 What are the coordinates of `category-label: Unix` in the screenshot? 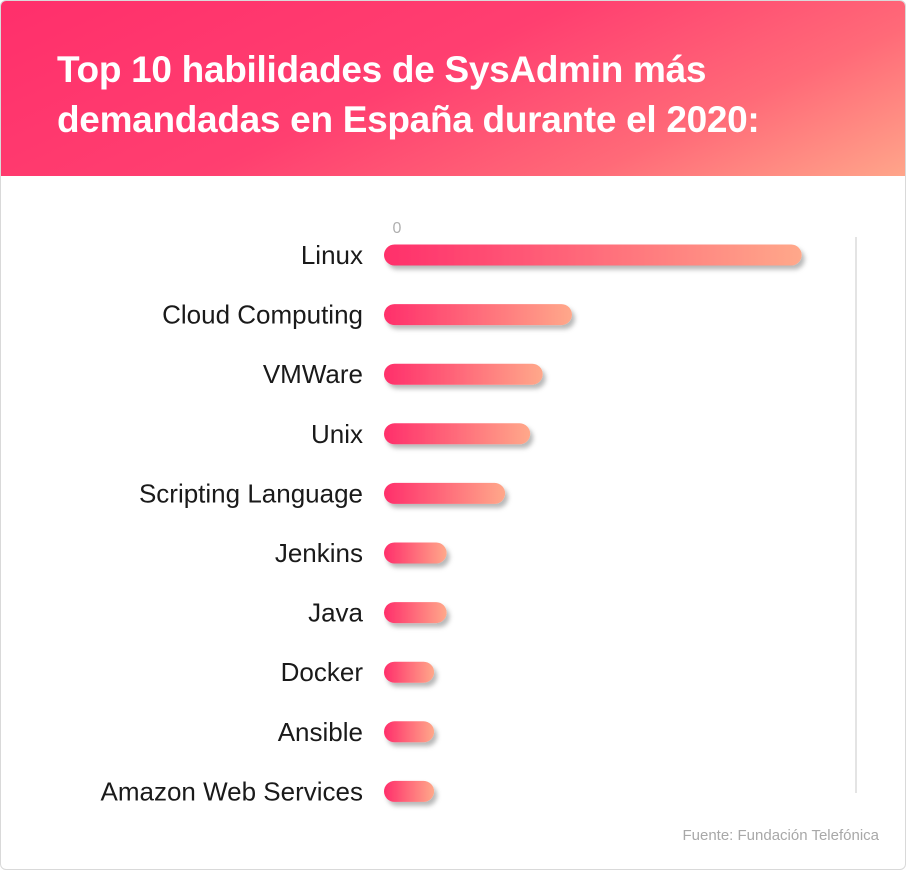 It's located at (337, 434).